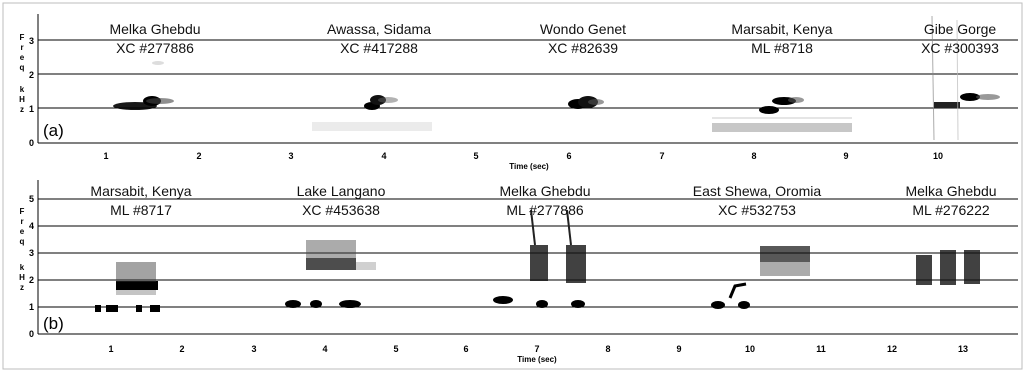  What do you see at coordinates (892, 349) in the screenshot?
I see `xtick-b-12: 12` at bounding box center [892, 349].